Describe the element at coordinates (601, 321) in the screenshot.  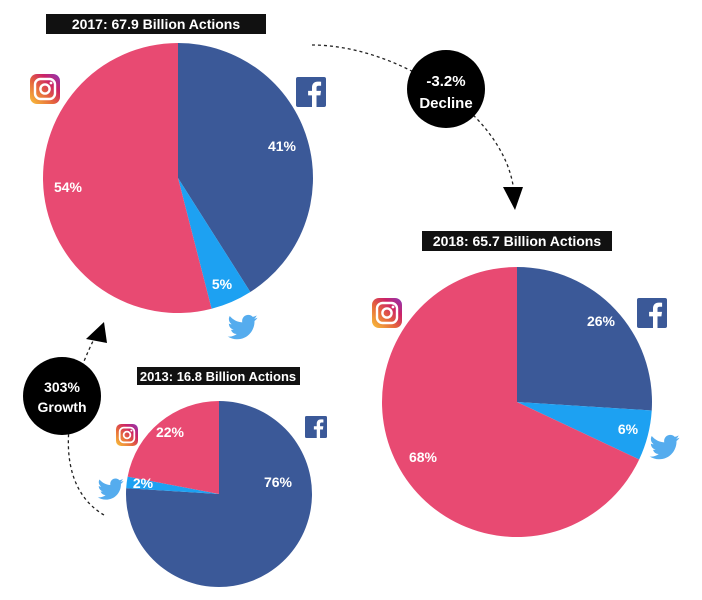
I see `pie-2018-label-facebook: 26%` at that location.